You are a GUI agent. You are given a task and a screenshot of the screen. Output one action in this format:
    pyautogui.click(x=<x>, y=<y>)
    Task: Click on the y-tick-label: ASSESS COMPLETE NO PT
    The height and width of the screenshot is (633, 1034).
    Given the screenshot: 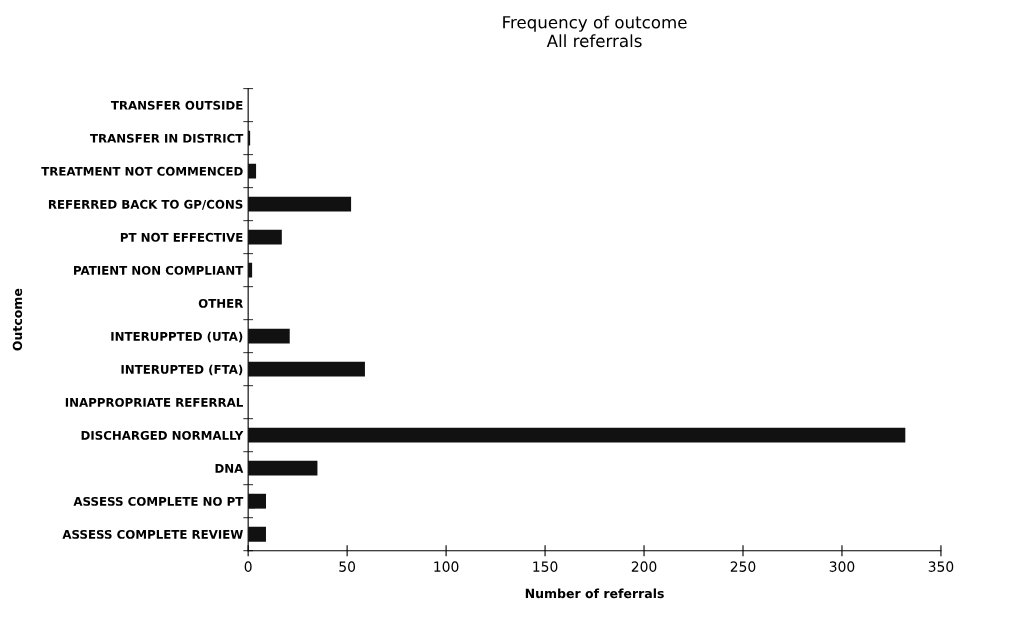 What is the action you would take?
    pyautogui.click(x=158, y=501)
    